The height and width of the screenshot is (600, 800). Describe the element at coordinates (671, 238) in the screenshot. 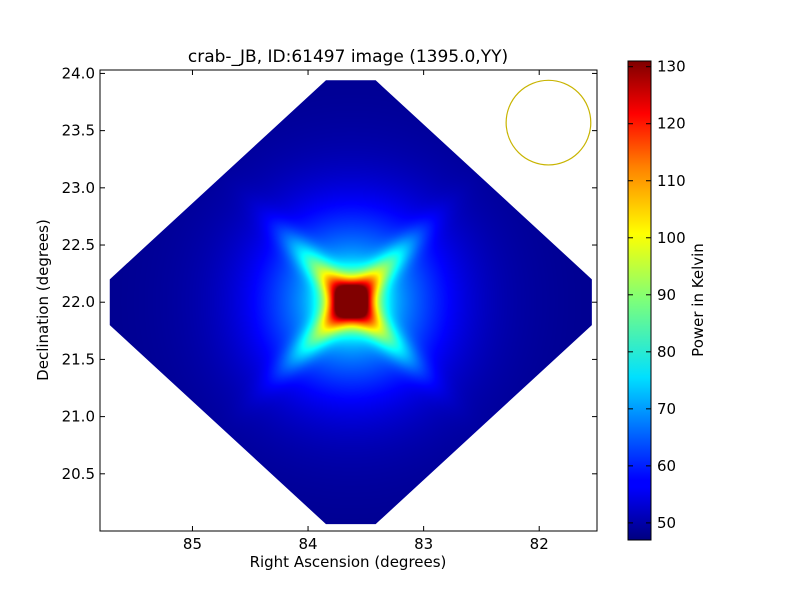

I see `colorbar-tick-label: 100` at that location.